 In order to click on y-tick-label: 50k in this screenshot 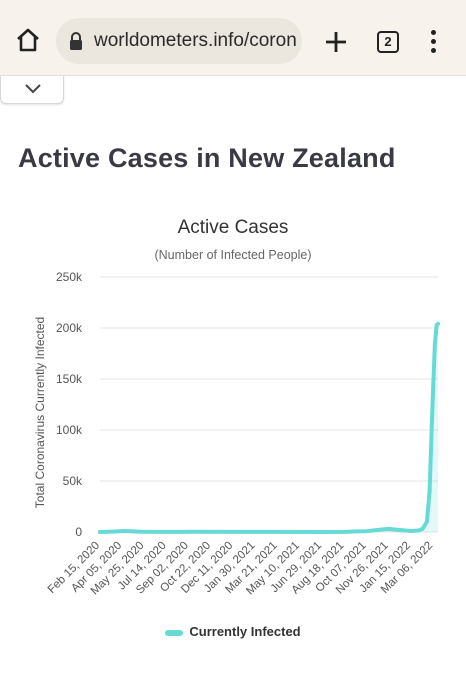, I will do `click(73, 481)`.